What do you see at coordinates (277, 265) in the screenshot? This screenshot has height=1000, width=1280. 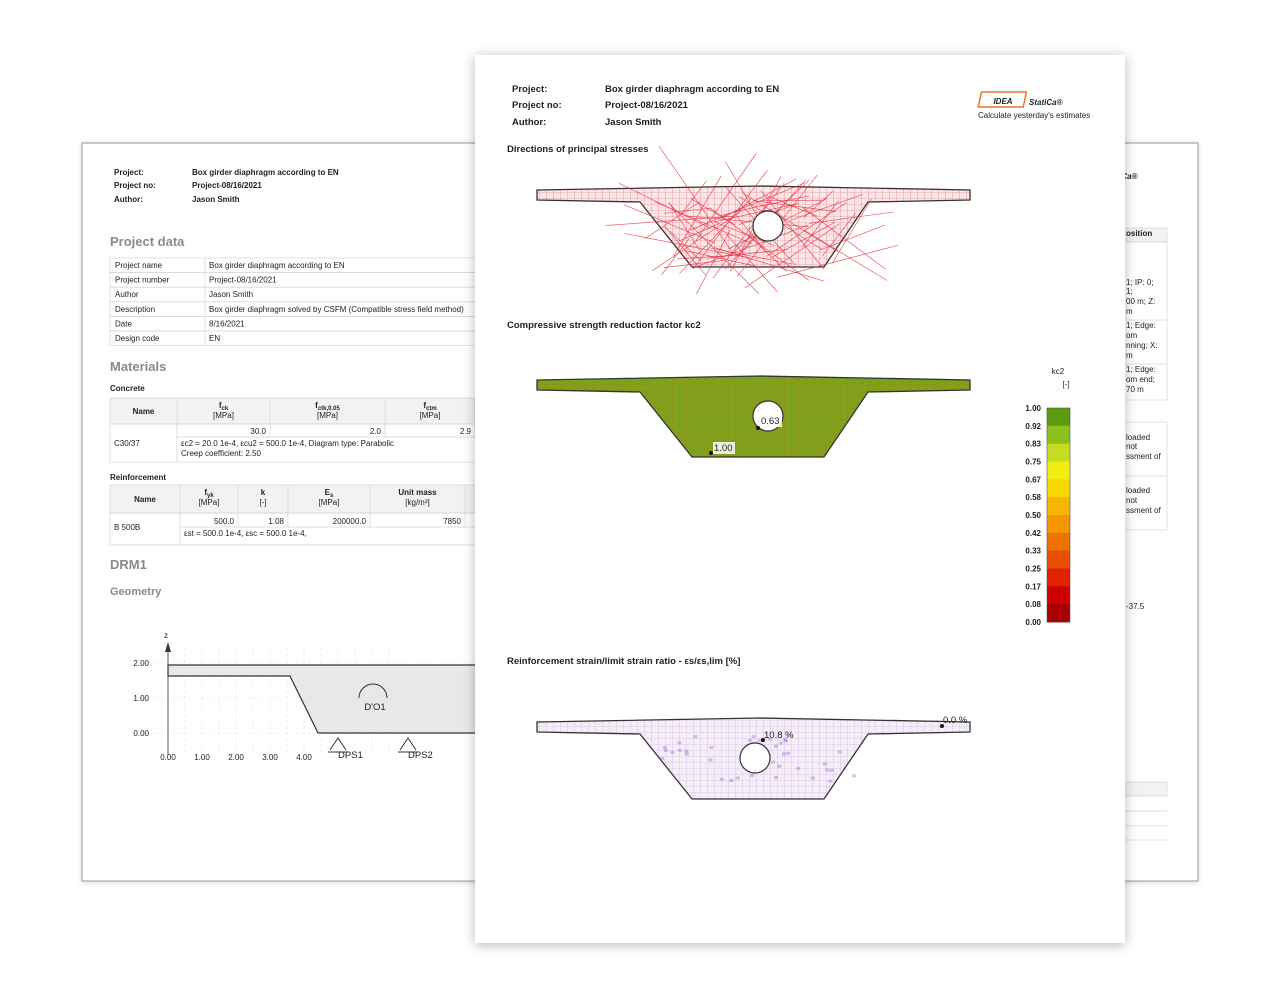 I see `table-value: Box girder diaphragm according to EN` at bounding box center [277, 265].